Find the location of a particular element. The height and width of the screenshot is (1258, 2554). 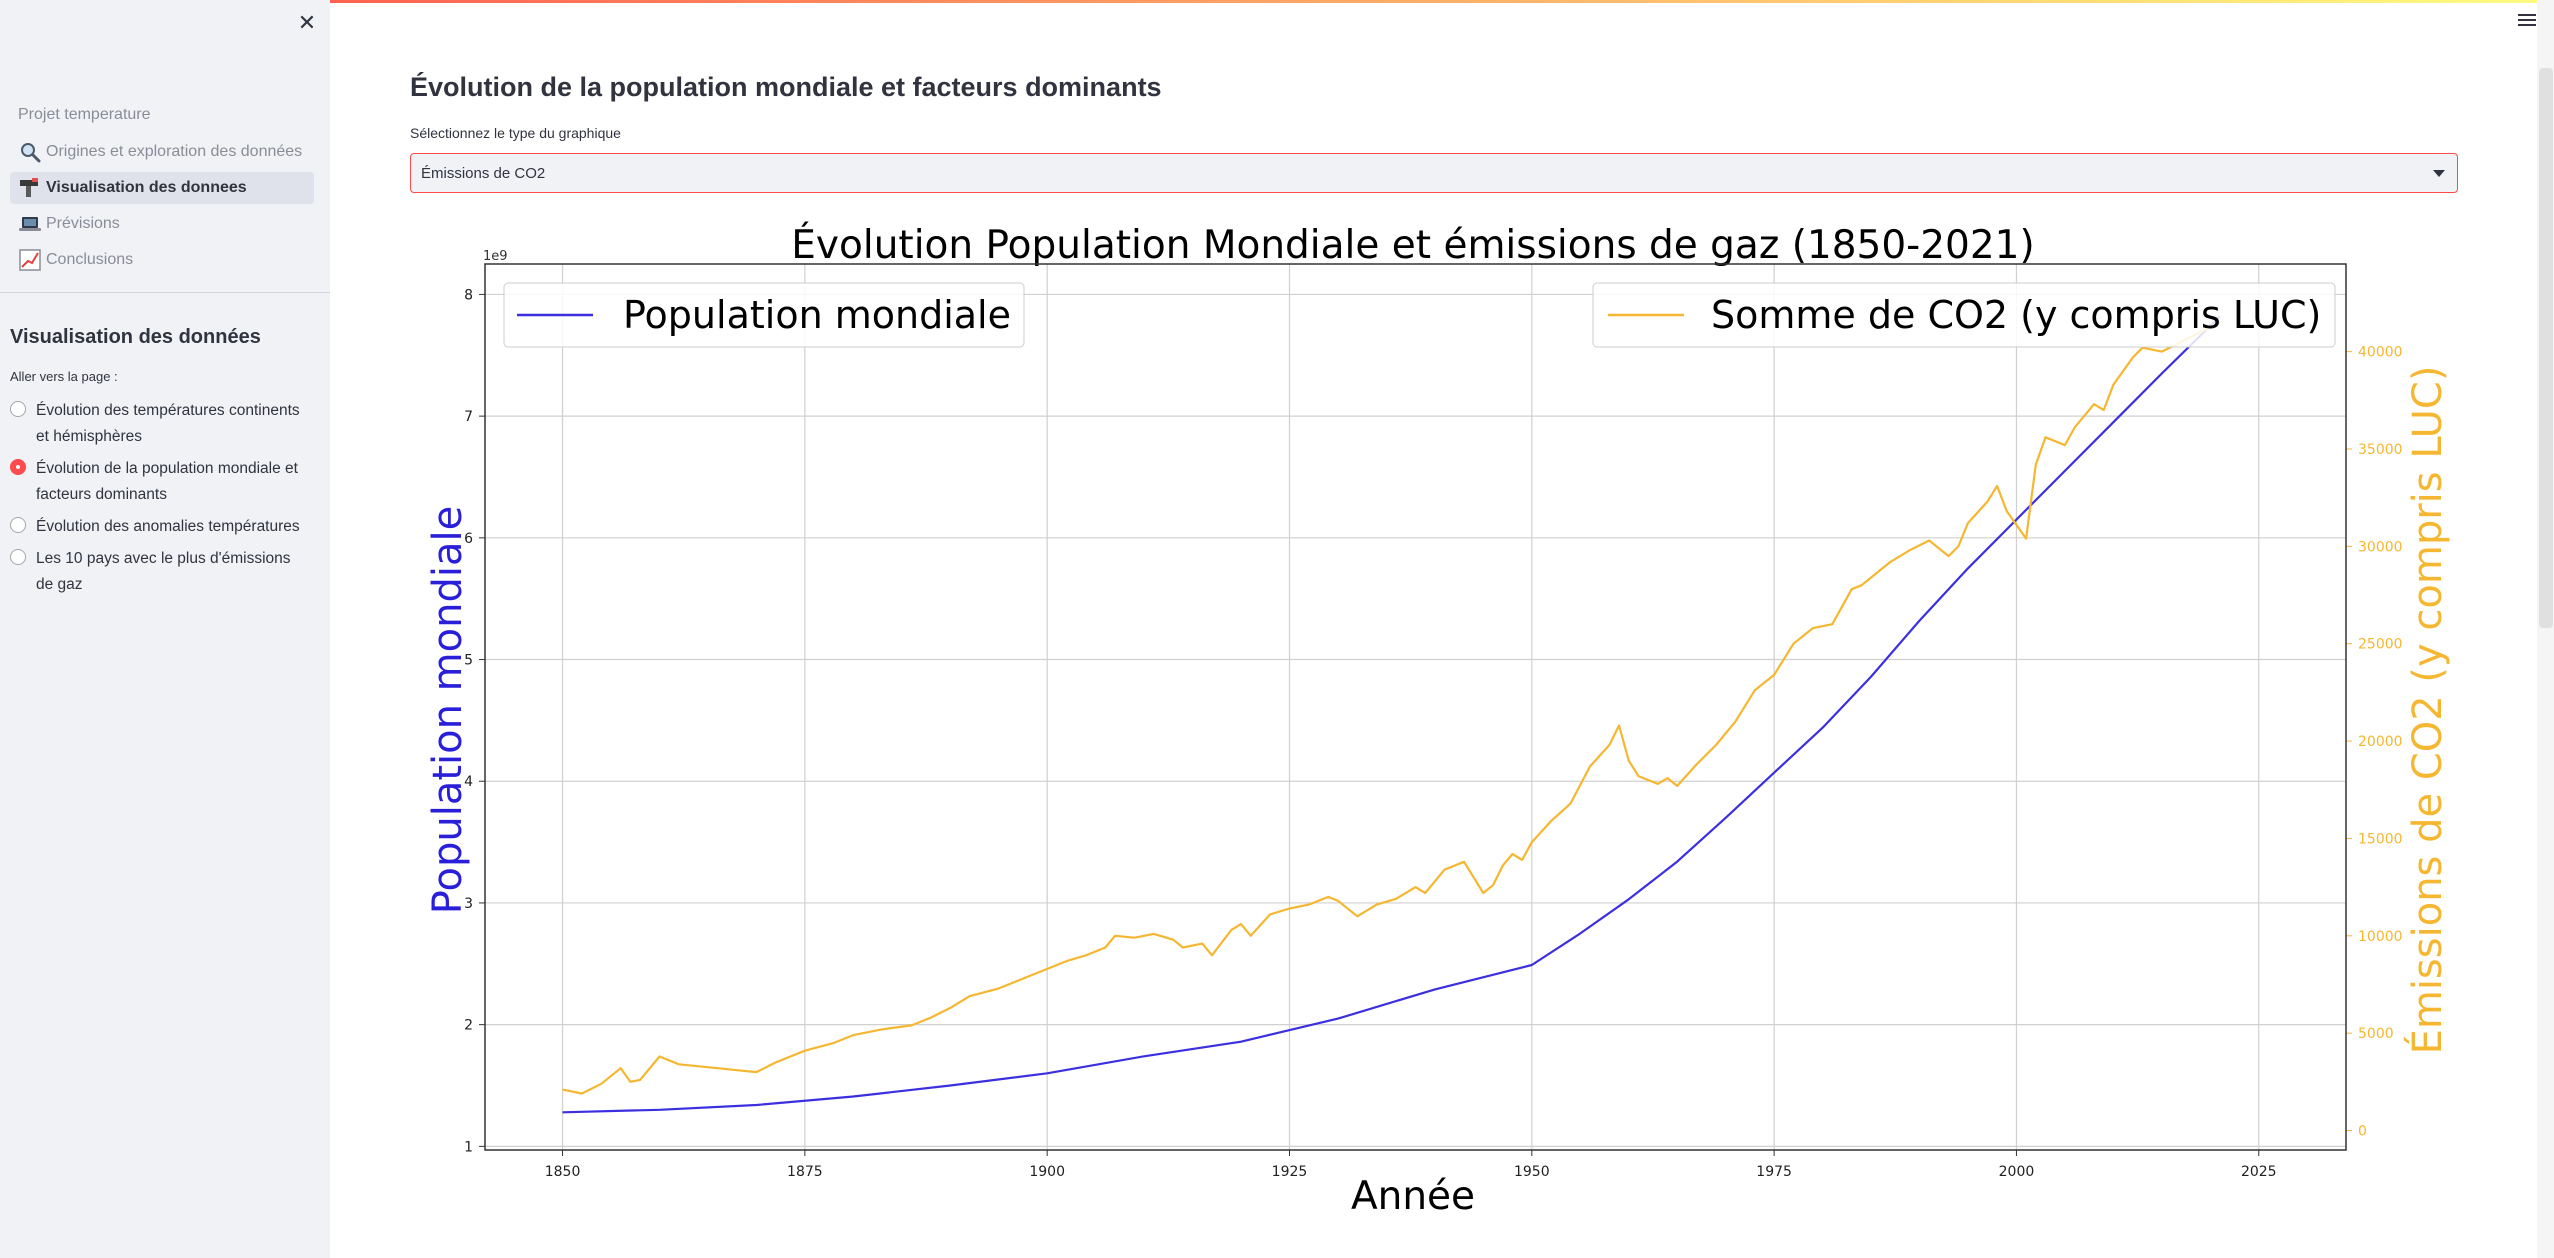

x-tick-label: 1975 is located at coordinates (1774, 1172).